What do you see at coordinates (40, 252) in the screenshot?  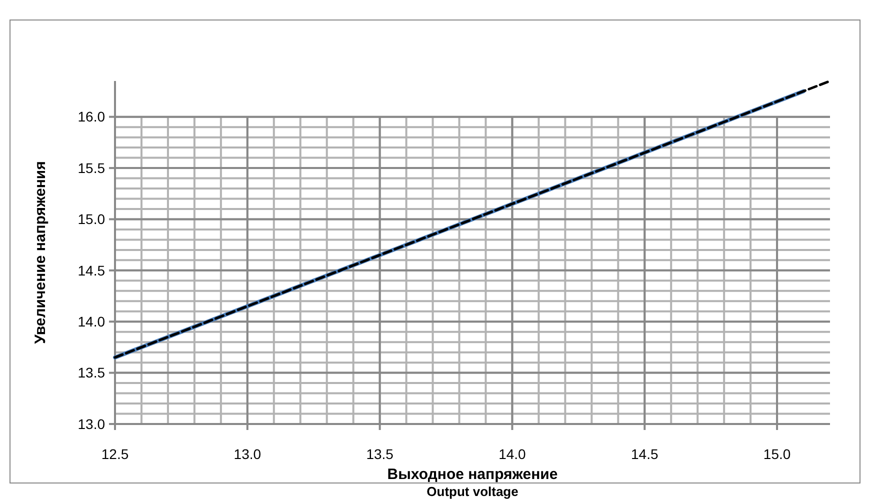 I see `y-axis-title: Увеличение напряжения` at bounding box center [40, 252].